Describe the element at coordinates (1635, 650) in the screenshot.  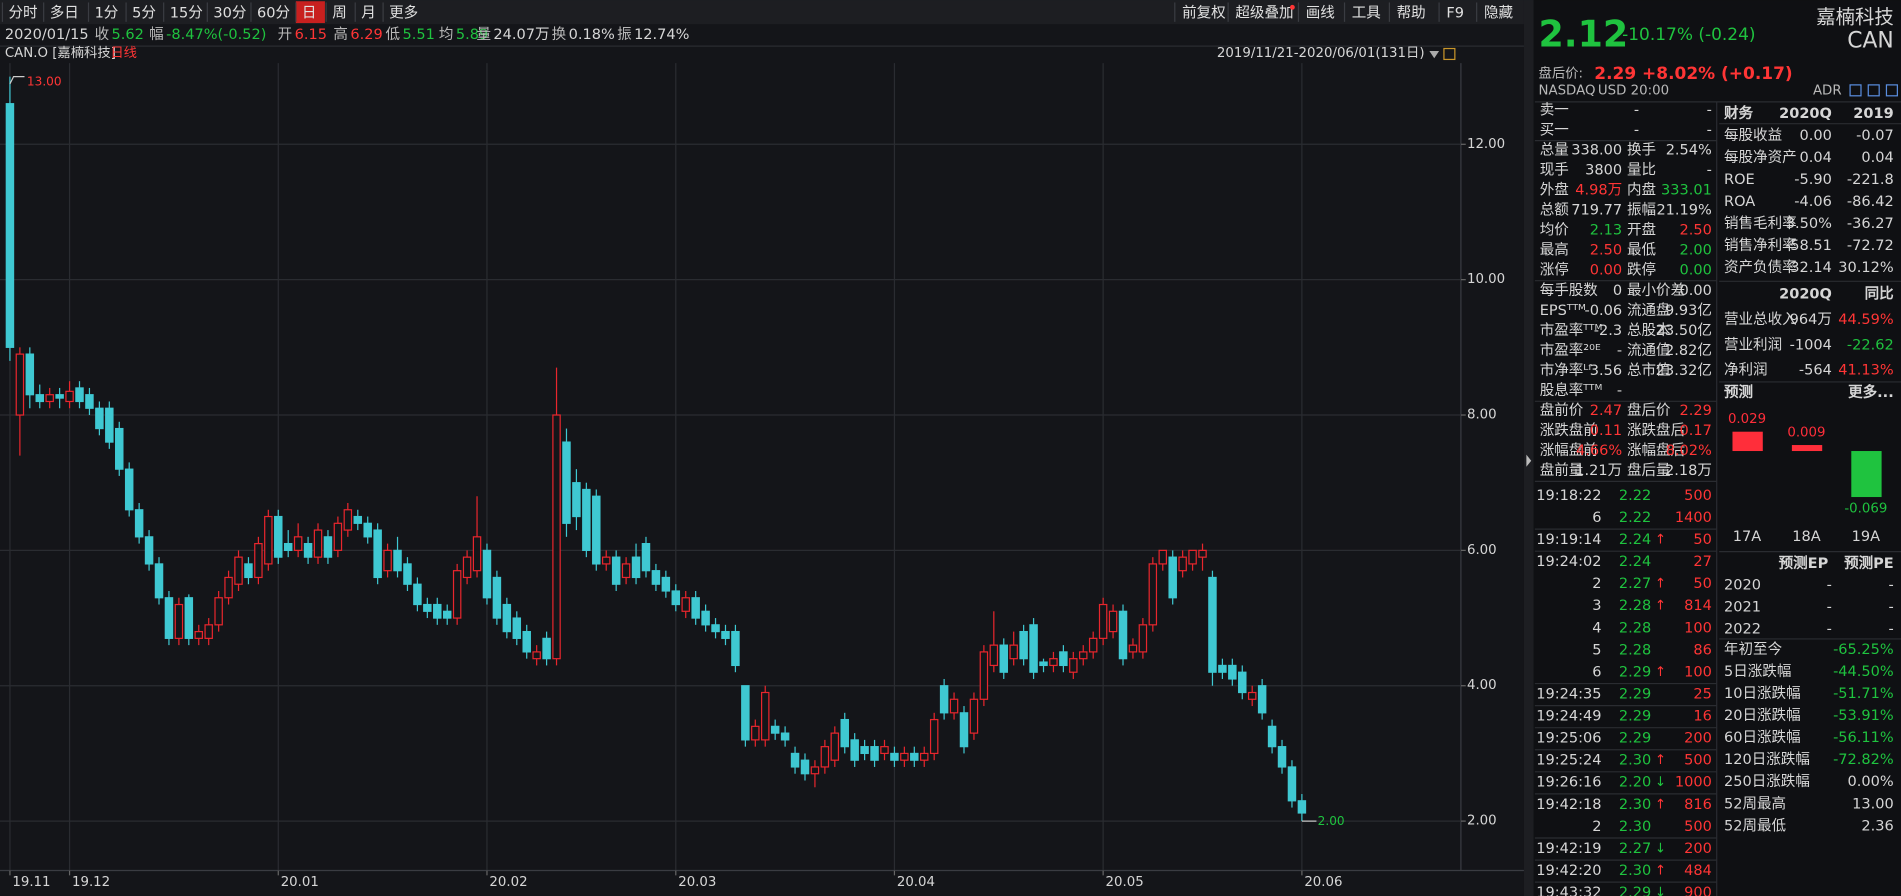
I see `trade-price: 2.28` at that location.